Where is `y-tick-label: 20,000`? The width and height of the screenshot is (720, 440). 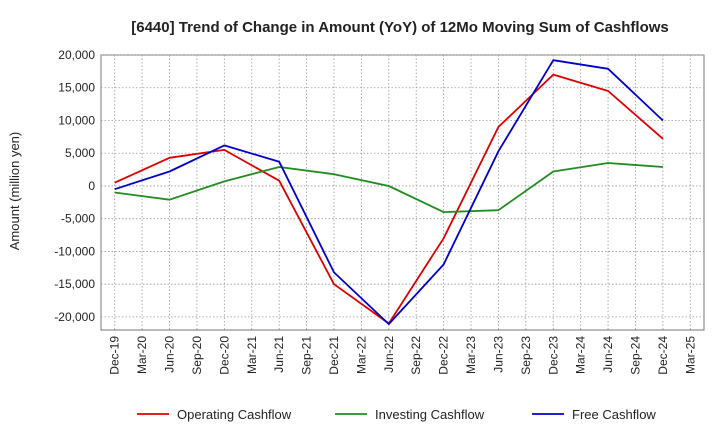
y-tick-label: 20,000 is located at coordinates (76, 55).